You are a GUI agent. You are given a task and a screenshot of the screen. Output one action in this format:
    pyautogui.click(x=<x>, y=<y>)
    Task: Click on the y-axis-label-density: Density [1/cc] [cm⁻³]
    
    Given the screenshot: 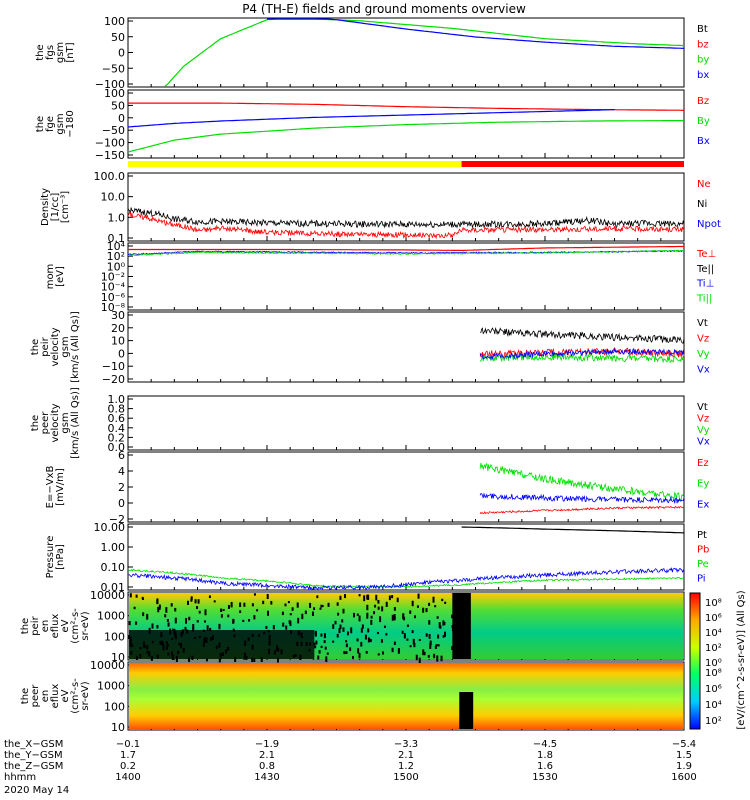 What is the action you would take?
    pyautogui.click(x=55, y=207)
    